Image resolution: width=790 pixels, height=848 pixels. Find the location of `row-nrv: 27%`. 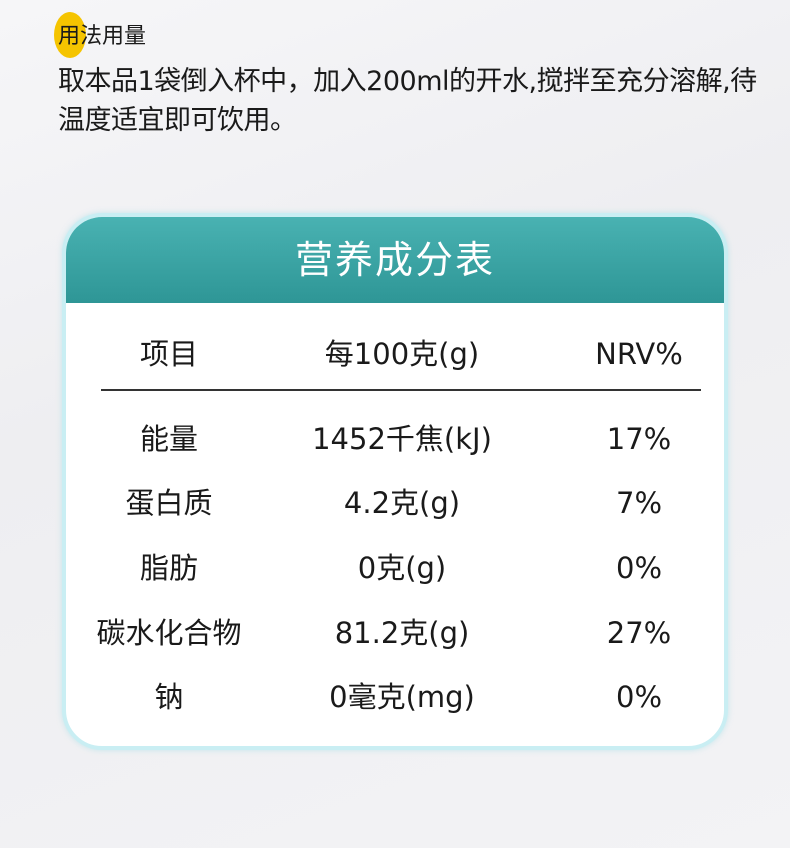

row-nrv: 27% is located at coordinates (639, 633).